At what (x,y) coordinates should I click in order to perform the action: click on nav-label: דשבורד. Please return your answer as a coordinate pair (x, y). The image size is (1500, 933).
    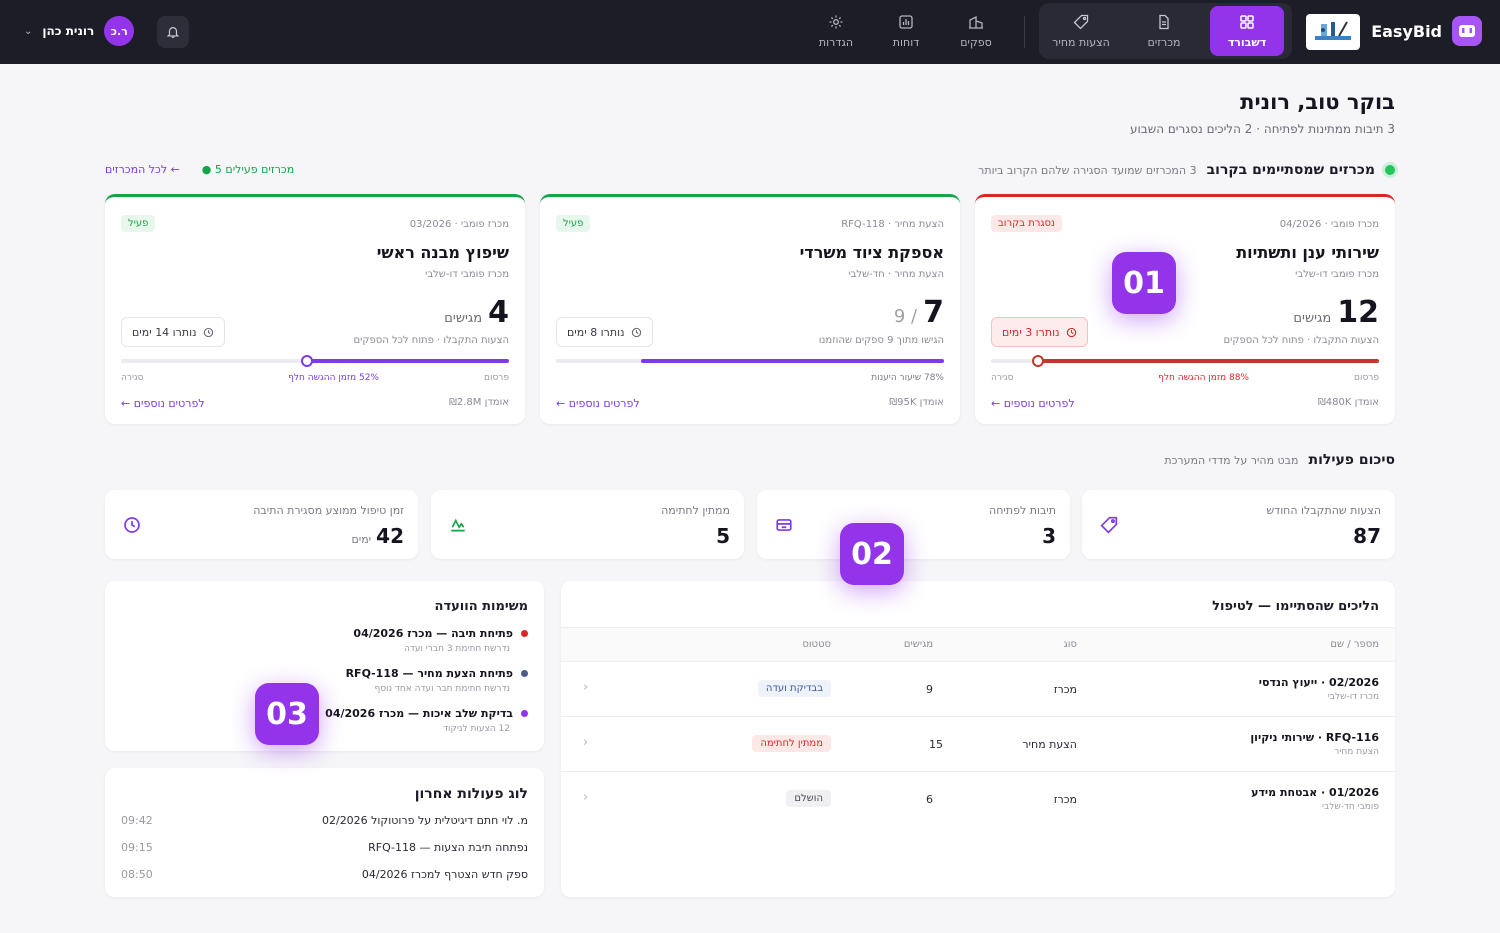
    Looking at the image, I should click on (1247, 42).